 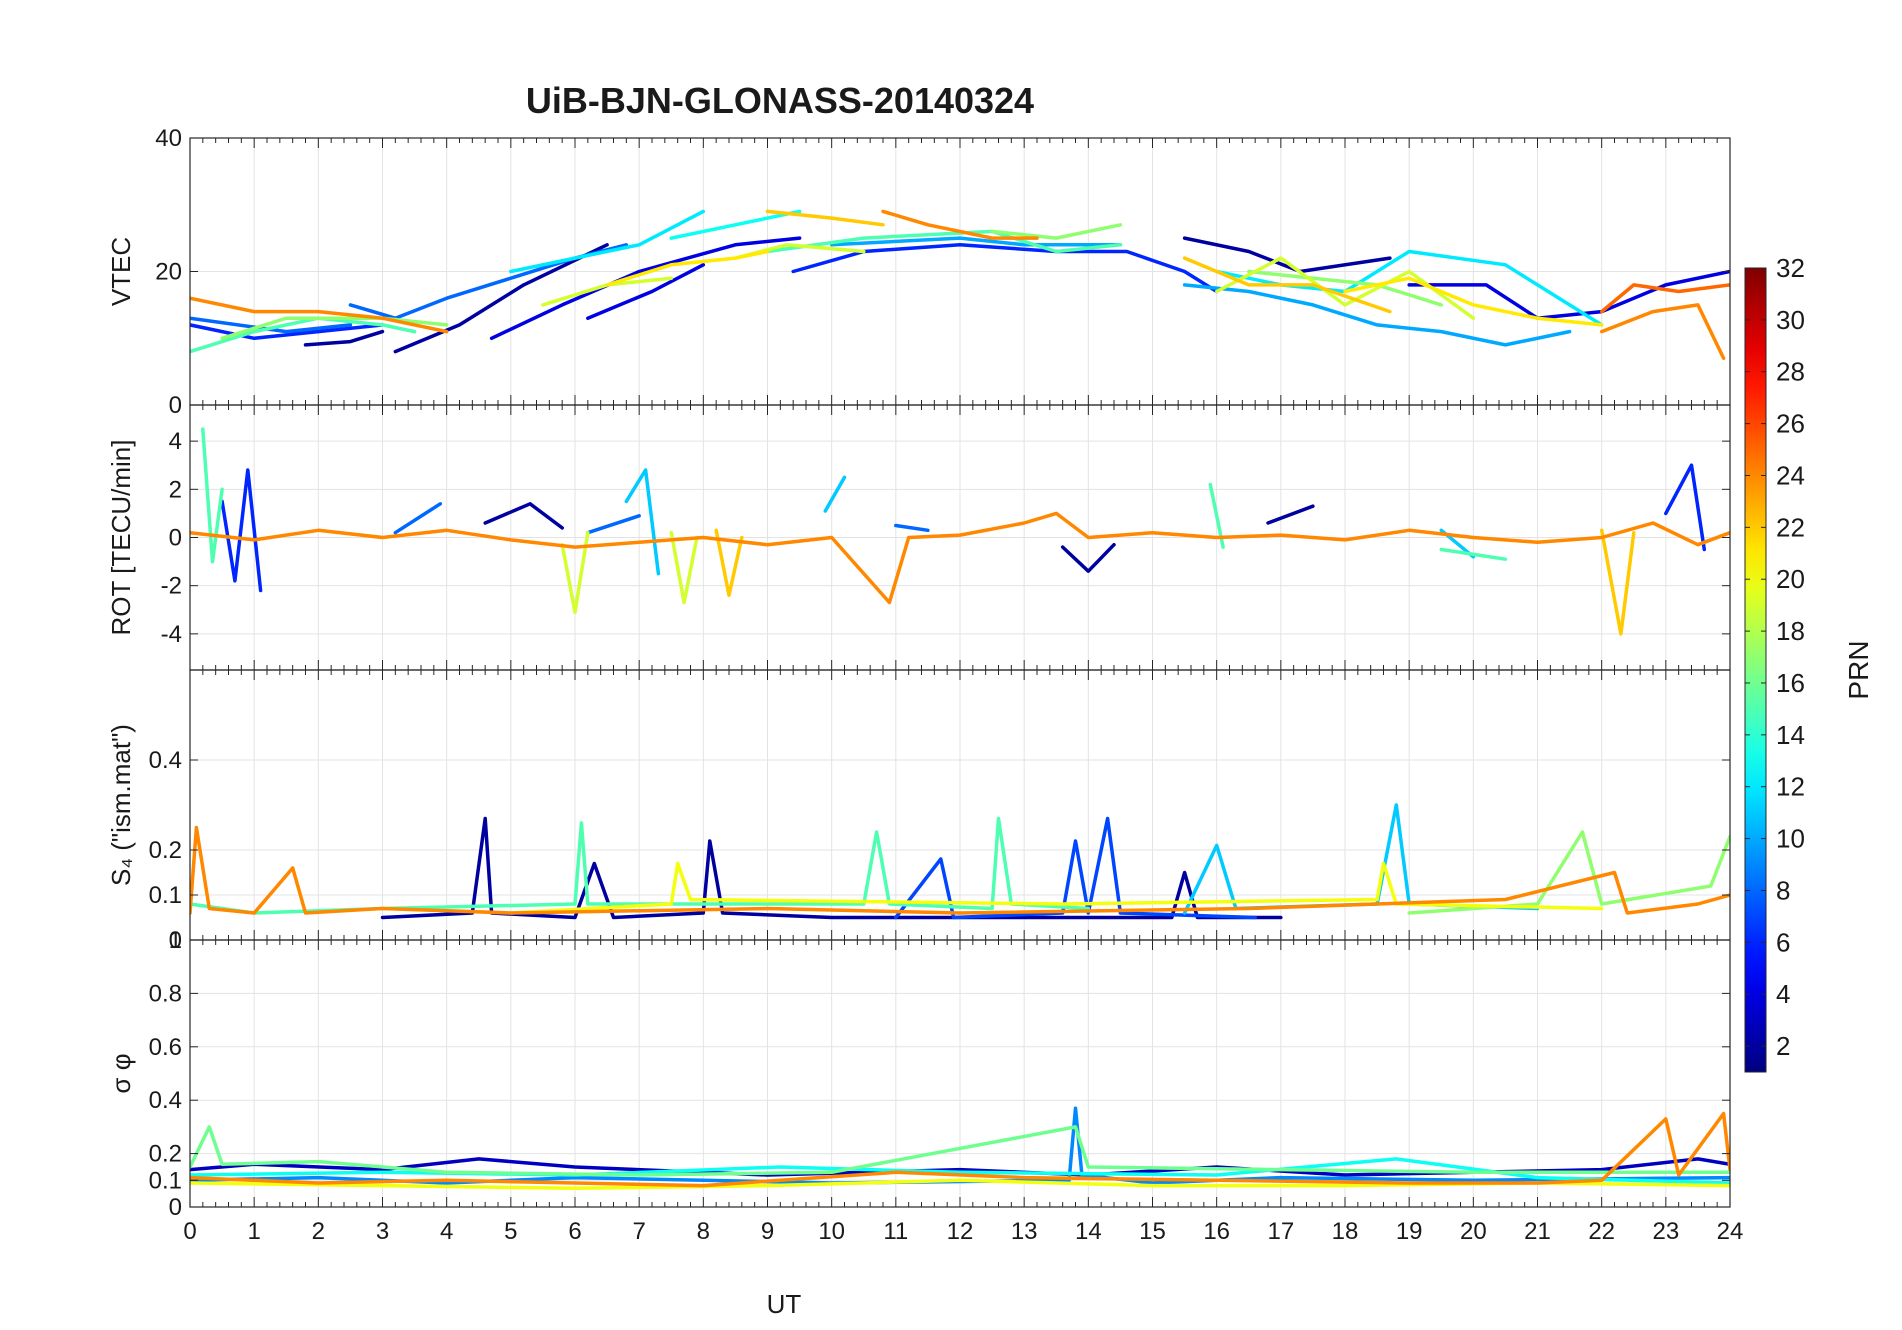 I want to click on x-tick-label: 13, so click(x=1024, y=1231).